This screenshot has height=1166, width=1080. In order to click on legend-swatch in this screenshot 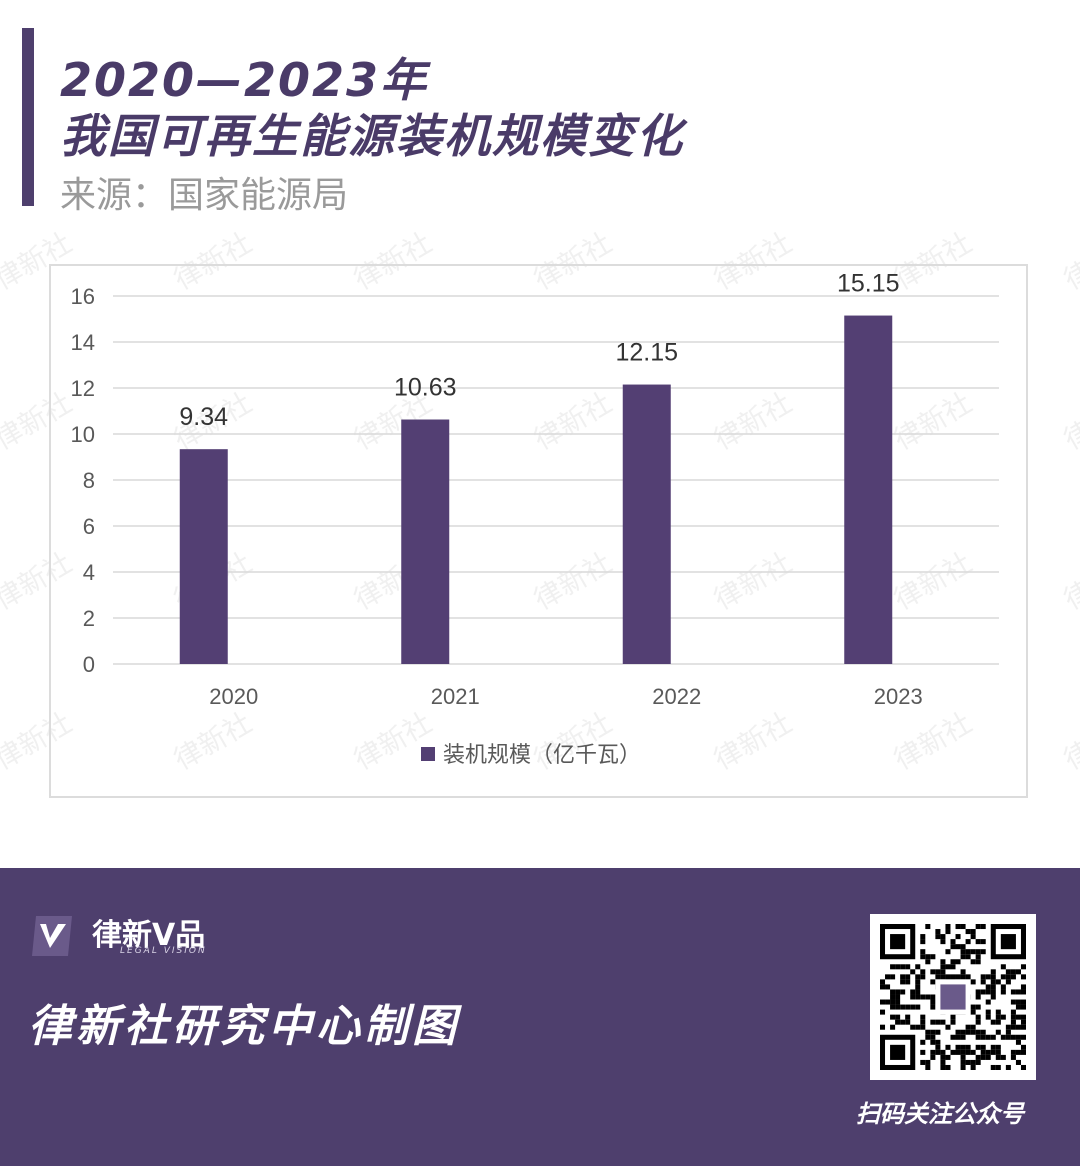, I will do `click(428, 754)`.